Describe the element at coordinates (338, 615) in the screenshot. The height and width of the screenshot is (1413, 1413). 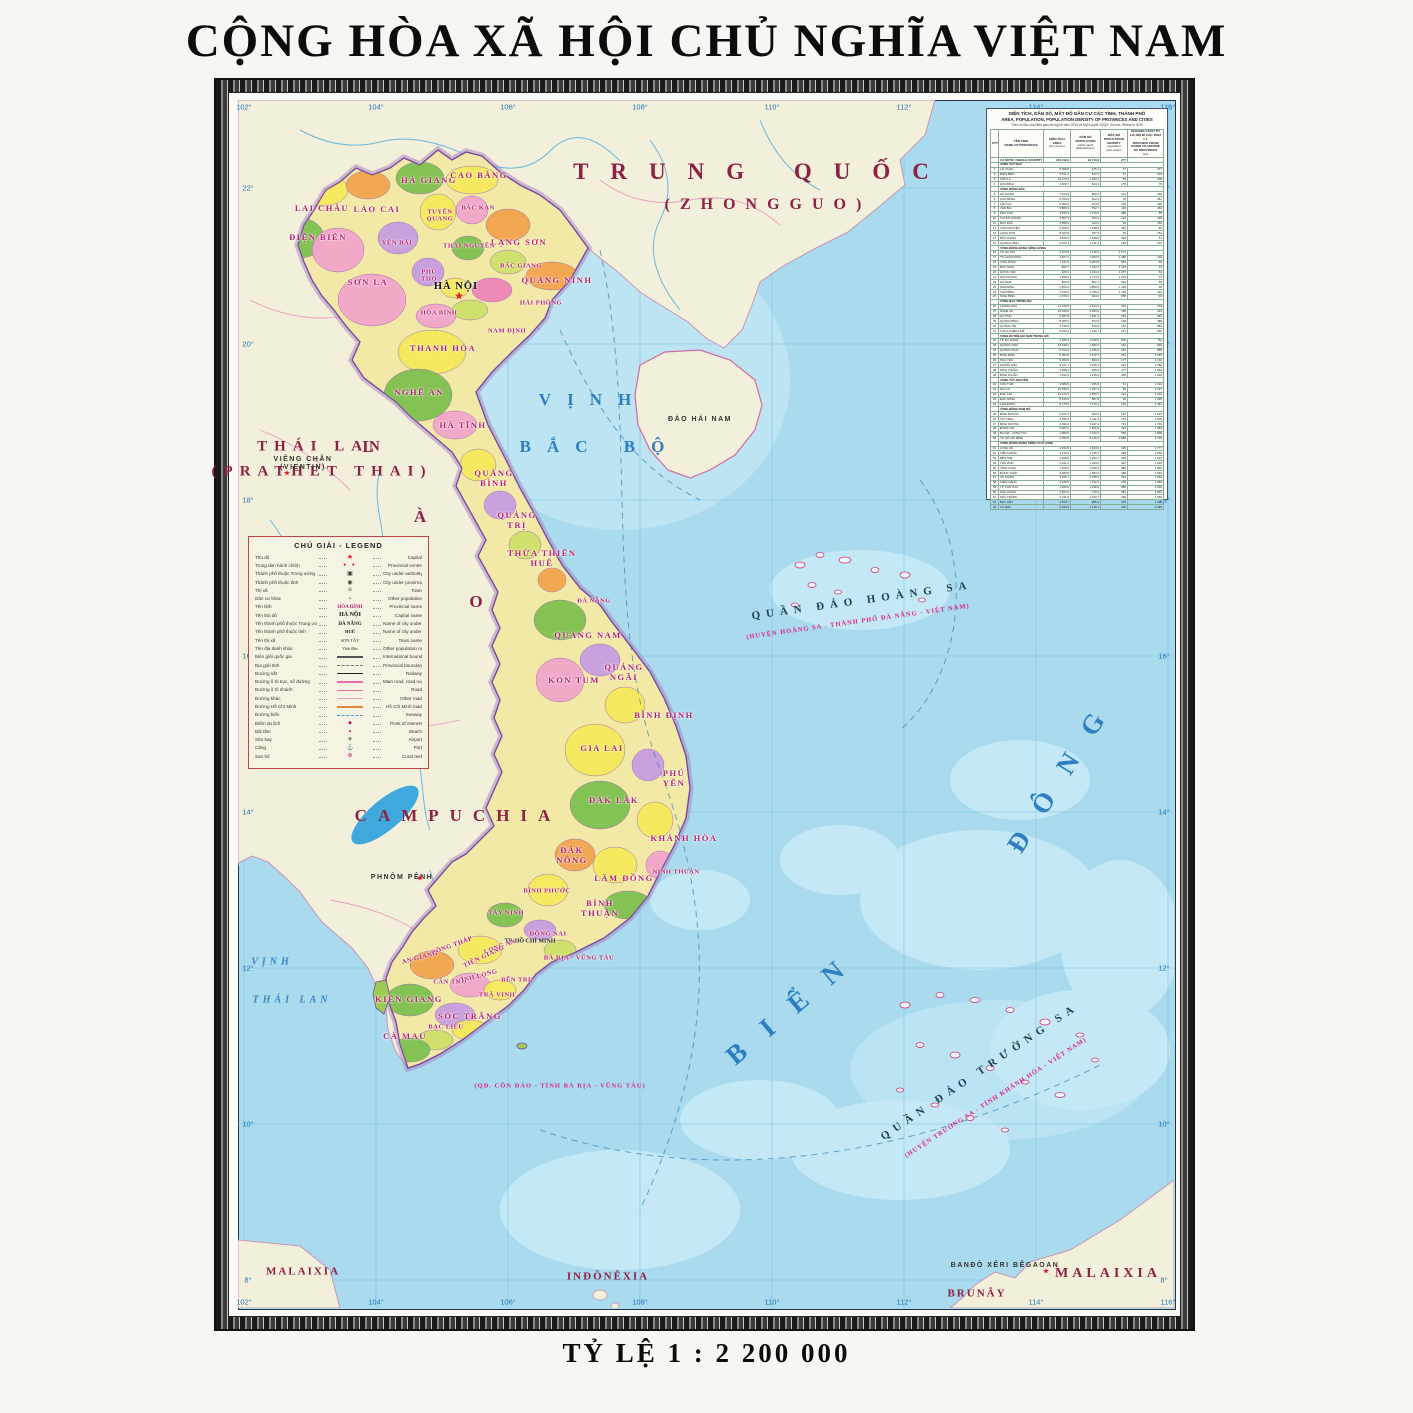
I see `legend-item: Tên thủ đô HÀ NỘI Capital name` at that location.